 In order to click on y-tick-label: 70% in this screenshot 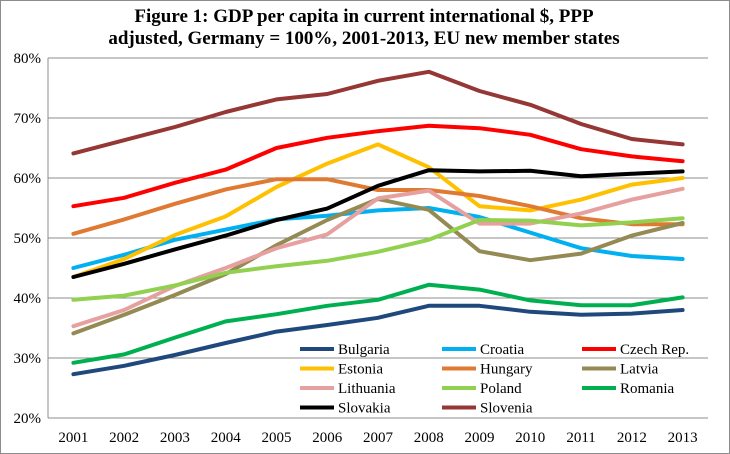, I will do `click(28, 119)`.